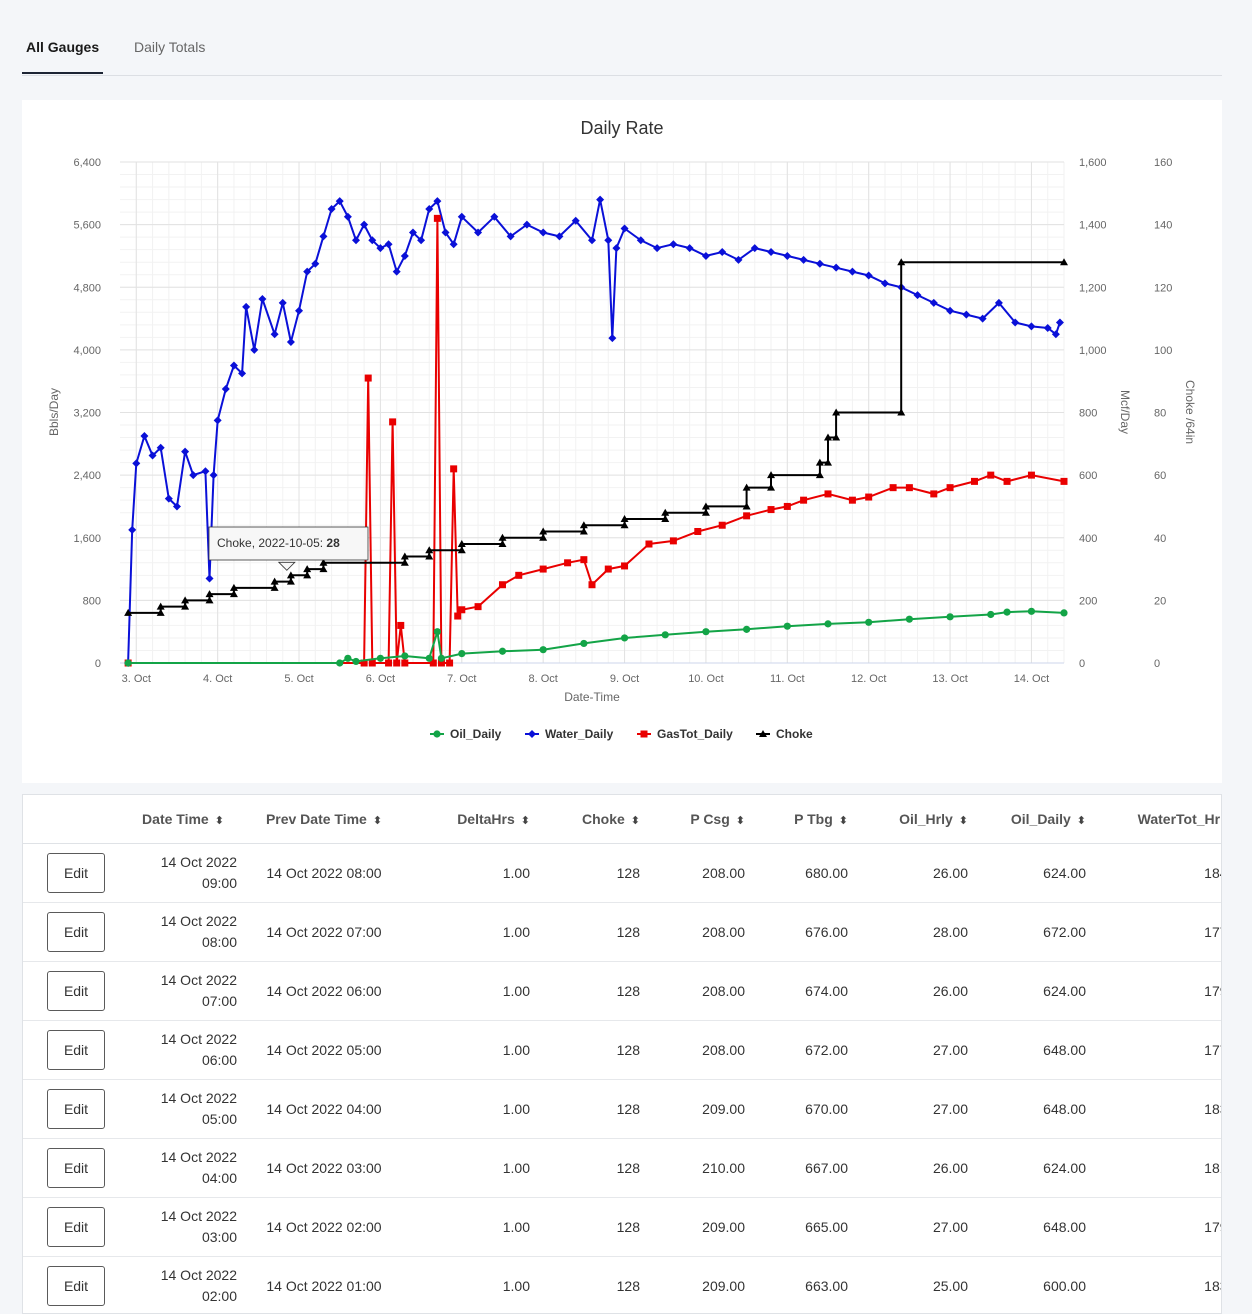 This screenshot has height=1314, width=1252. What do you see at coordinates (698, 1227) in the screenshot?
I see `p-csg-cell: 209.00` at bounding box center [698, 1227].